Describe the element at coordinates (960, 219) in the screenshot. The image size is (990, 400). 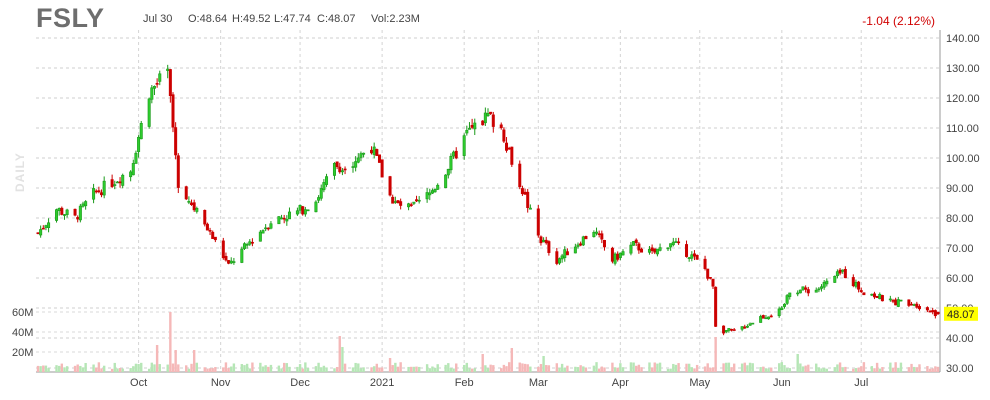
I see `price-tick-label: 80.00` at that location.